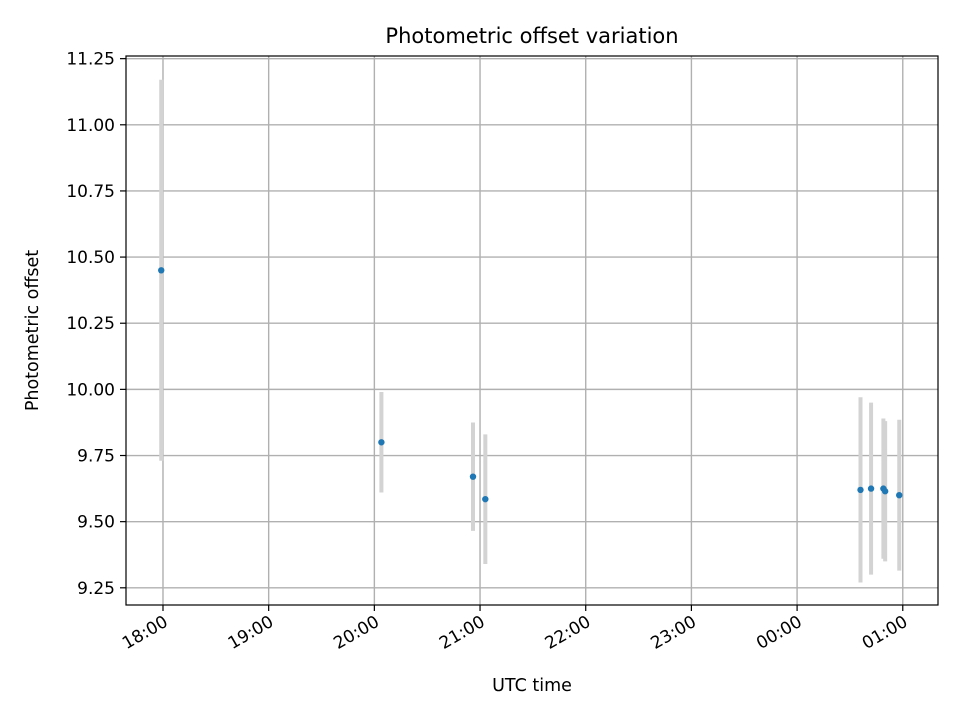 Image resolution: width=960 pixels, height=720 pixels. Describe the element at coordinates (90, 258) in the screenshot. I see `y-tick-label: 10.50` at that location.